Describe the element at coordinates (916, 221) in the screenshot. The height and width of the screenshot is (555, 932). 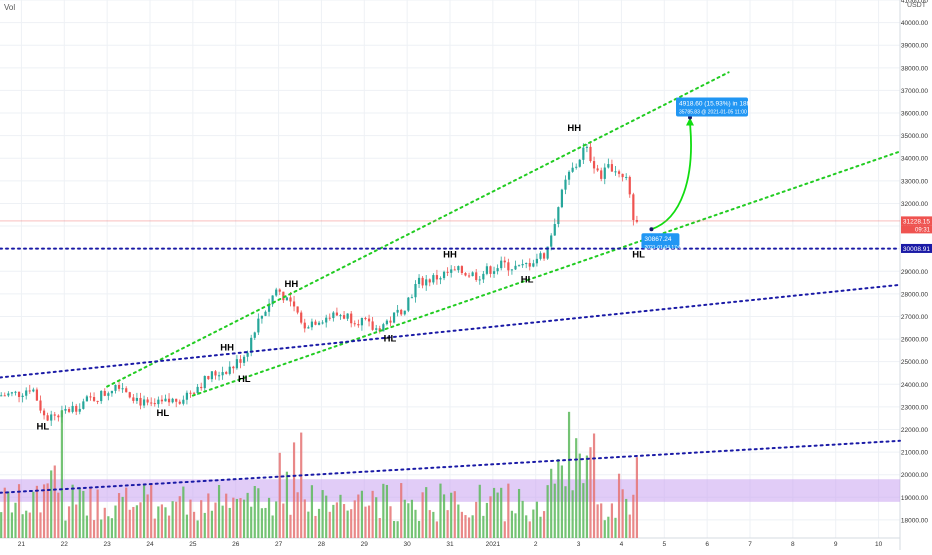
I see `current-price-tag-bg` at that location.